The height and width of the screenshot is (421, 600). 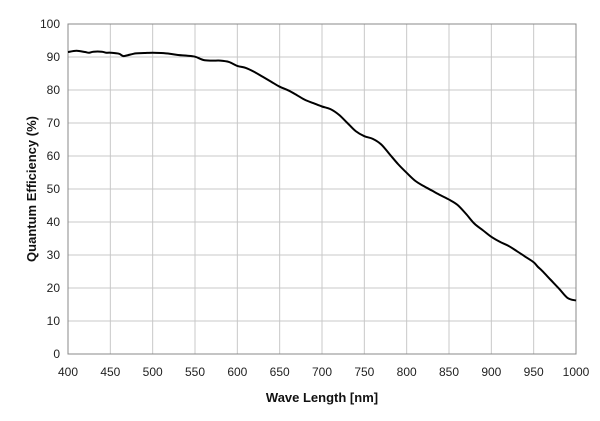 I want to click on y-tick-label: 0, so click(x=56, y=354).